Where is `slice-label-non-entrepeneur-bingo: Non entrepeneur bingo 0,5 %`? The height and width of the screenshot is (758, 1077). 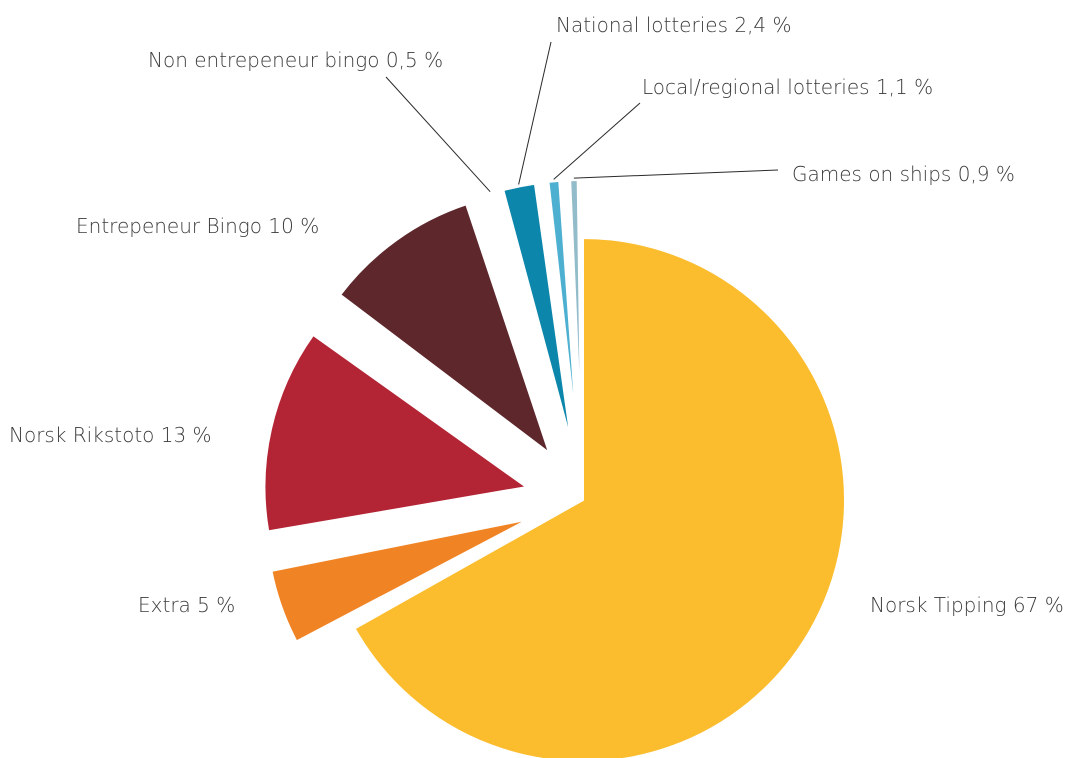
slice-label-non-entrepeneur-bingo: Non entrepeneur bingo 0,5 % is located at coordinates (295, 60).